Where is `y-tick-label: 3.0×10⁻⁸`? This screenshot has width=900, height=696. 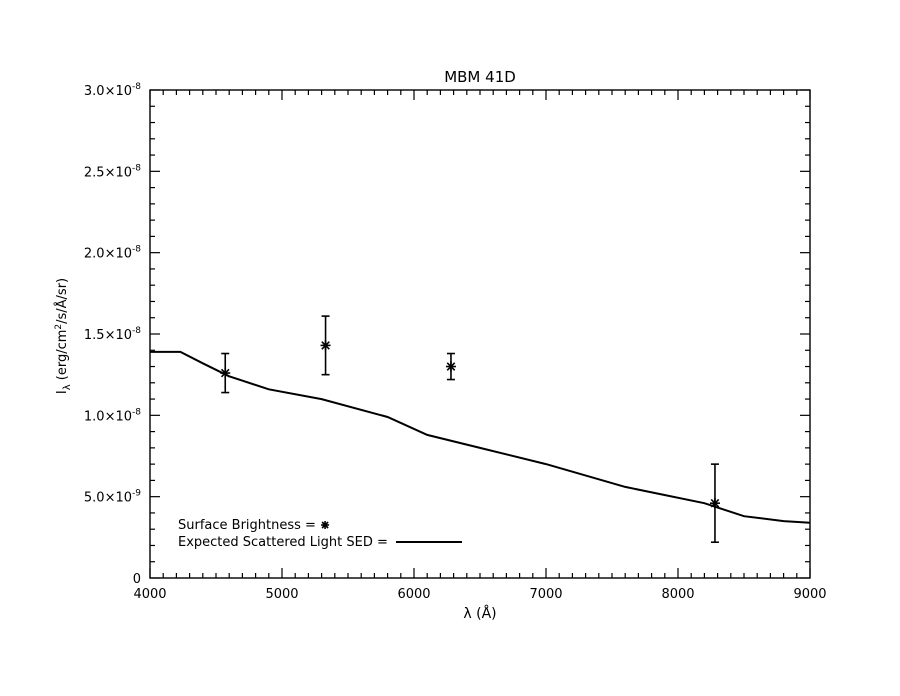
y-tick-label: 3.0×10⁻⁸ is located at coordinates (112, 90).